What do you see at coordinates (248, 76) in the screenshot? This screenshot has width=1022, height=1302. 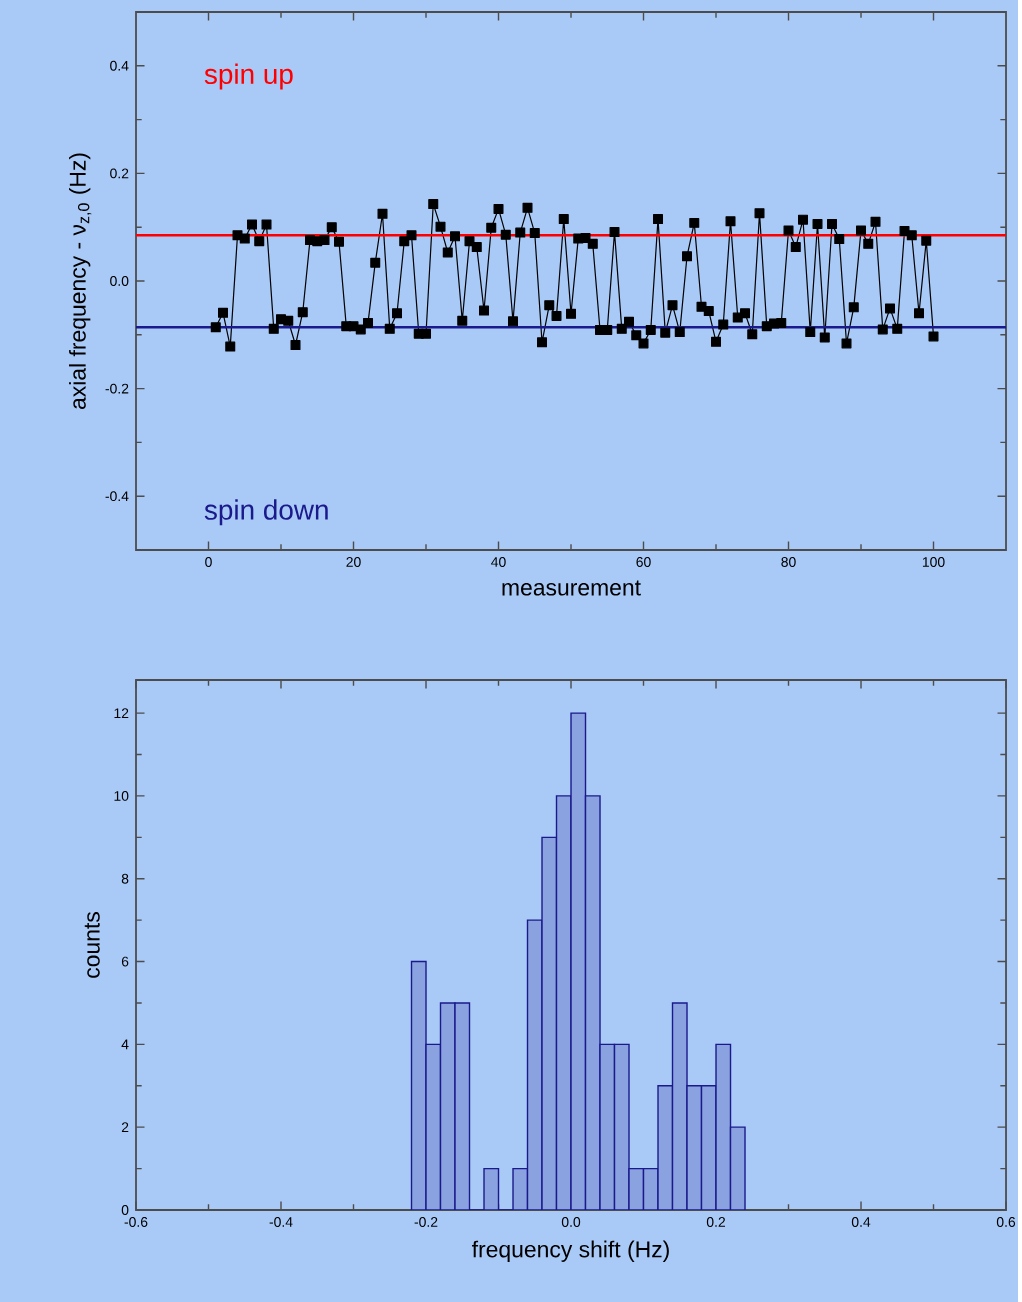 I see `ref-line-label: spin up` at bounding box center [248, 76].